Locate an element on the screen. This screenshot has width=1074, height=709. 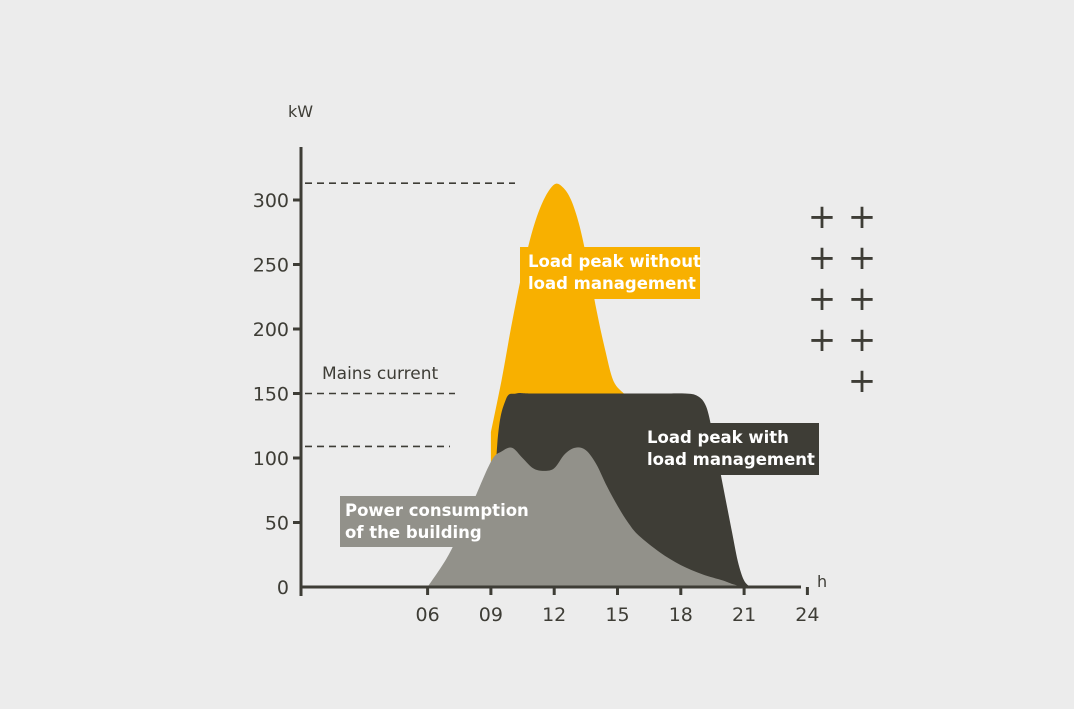
annotation-mains-current-line: Mains current is located at coordinates (380, 374).